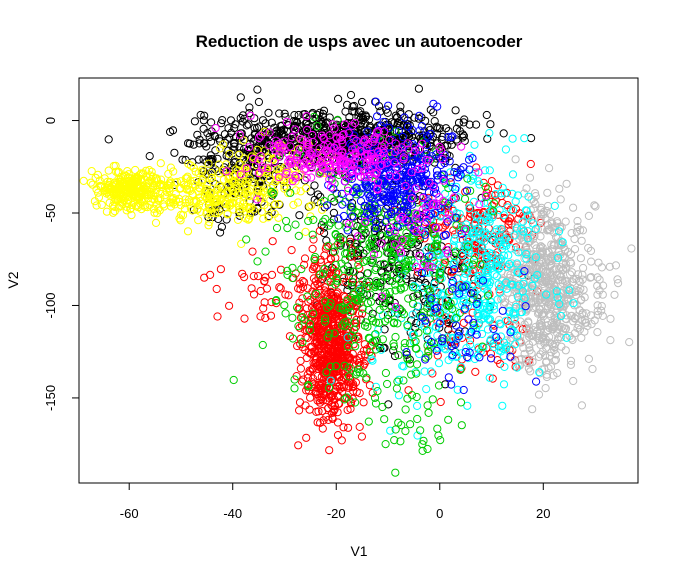 The height and width of the screenshot is (582, 679). What do you see at coordinates (336, 513) in the screenshot?
I see `x-tick-label: -20` at bounding box center [336, 513].